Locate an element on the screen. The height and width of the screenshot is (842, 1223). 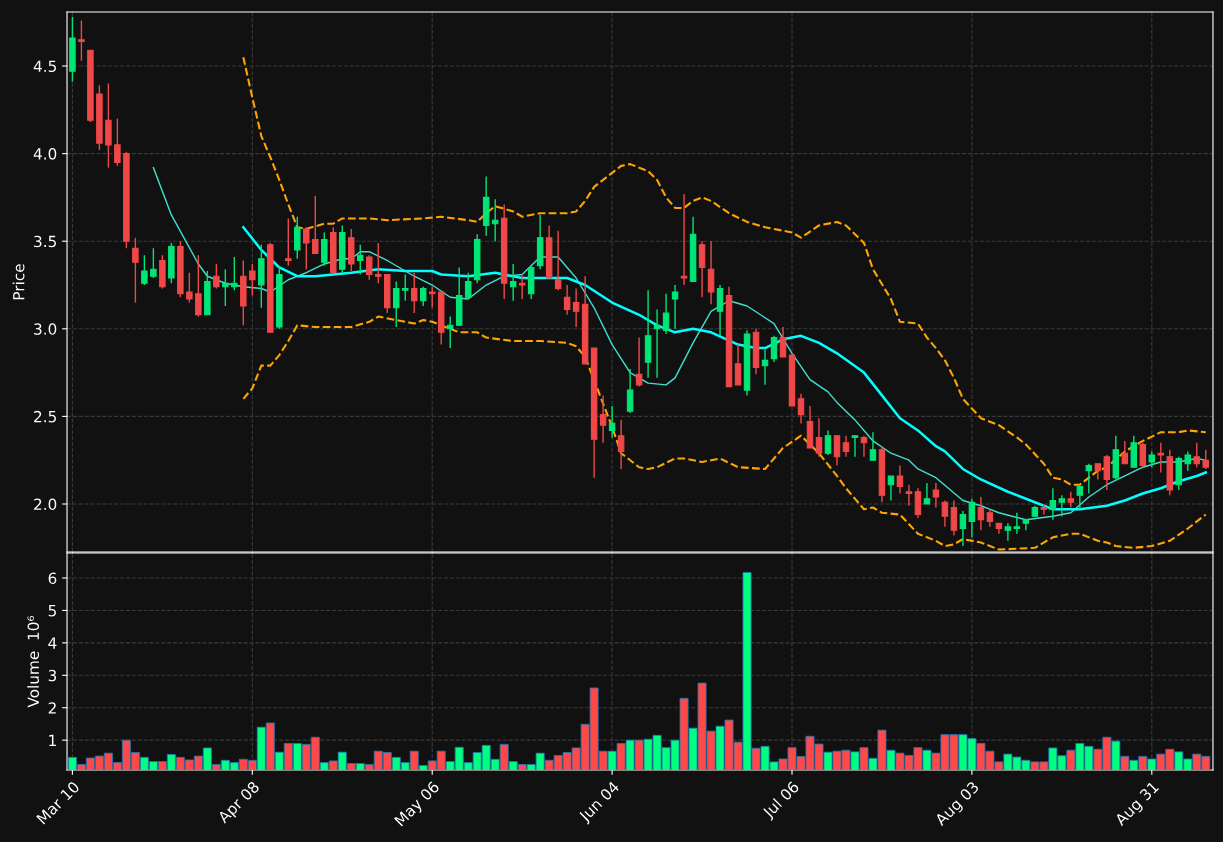
y-tick-label: 4.5 is located at coordinates (44, 66).